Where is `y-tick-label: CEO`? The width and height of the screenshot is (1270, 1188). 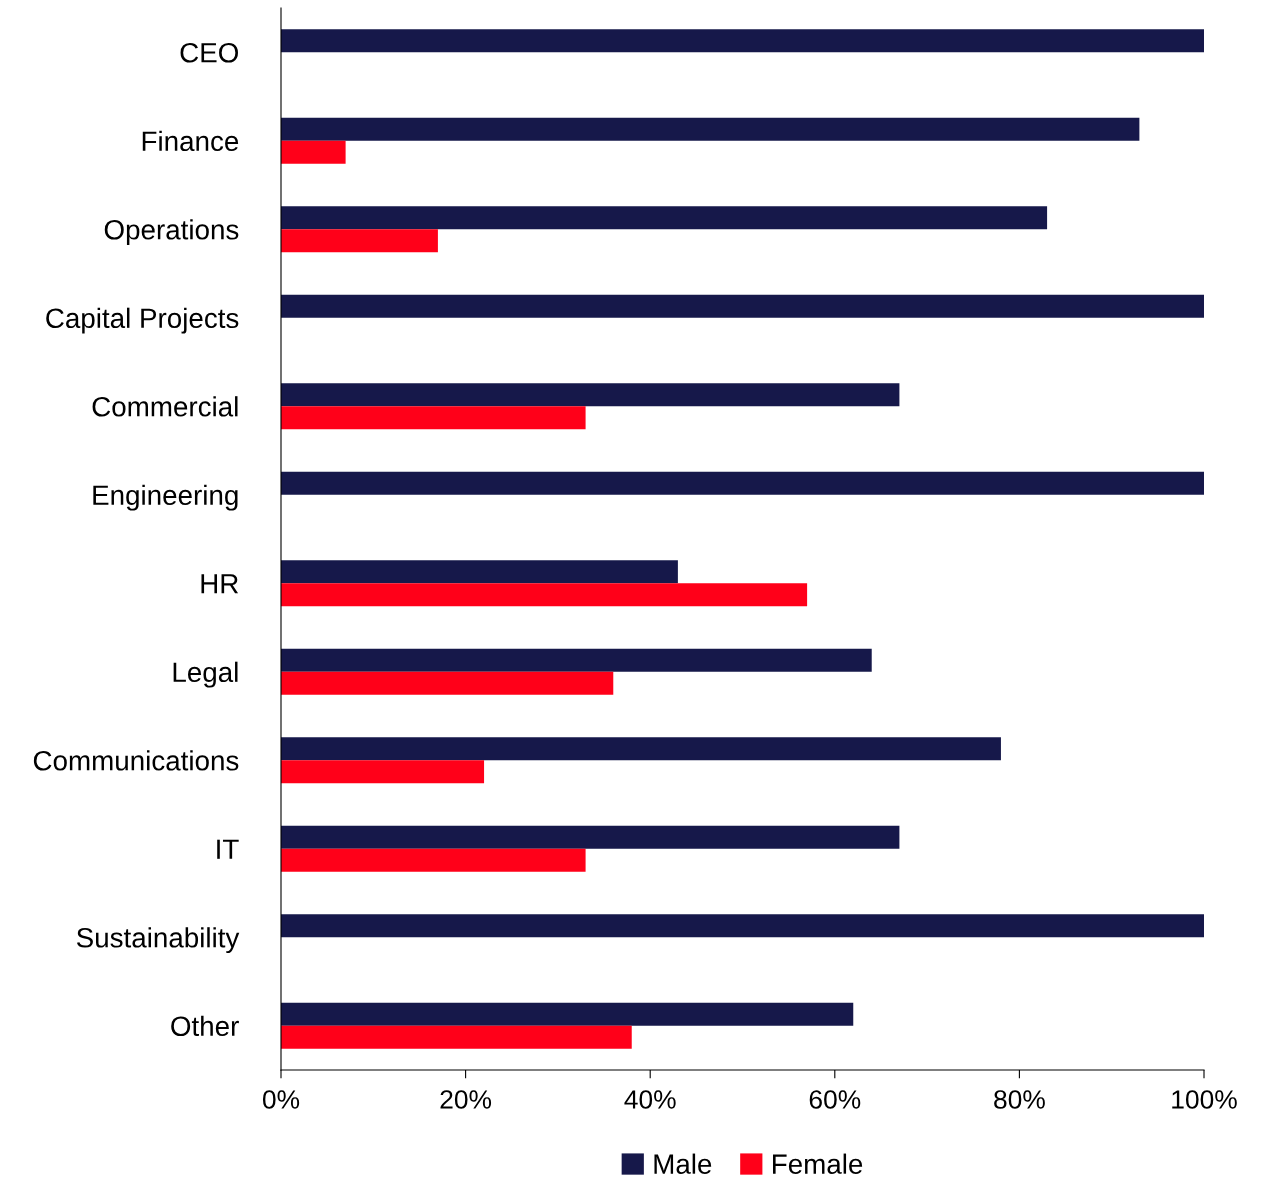
y-tick-label: CEO is located at coordinates (209, 52).